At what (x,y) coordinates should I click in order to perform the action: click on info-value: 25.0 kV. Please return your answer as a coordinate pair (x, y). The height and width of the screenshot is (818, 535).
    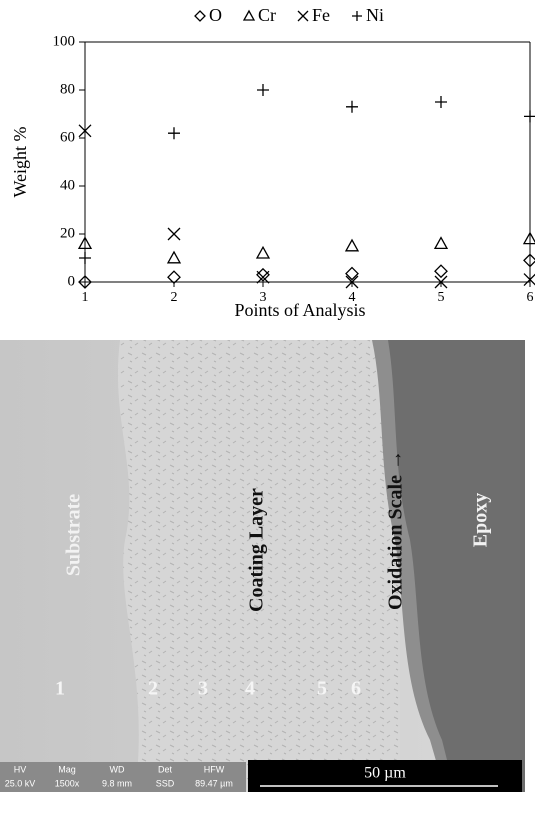
    Looking at the image, I should click on (20, 783).